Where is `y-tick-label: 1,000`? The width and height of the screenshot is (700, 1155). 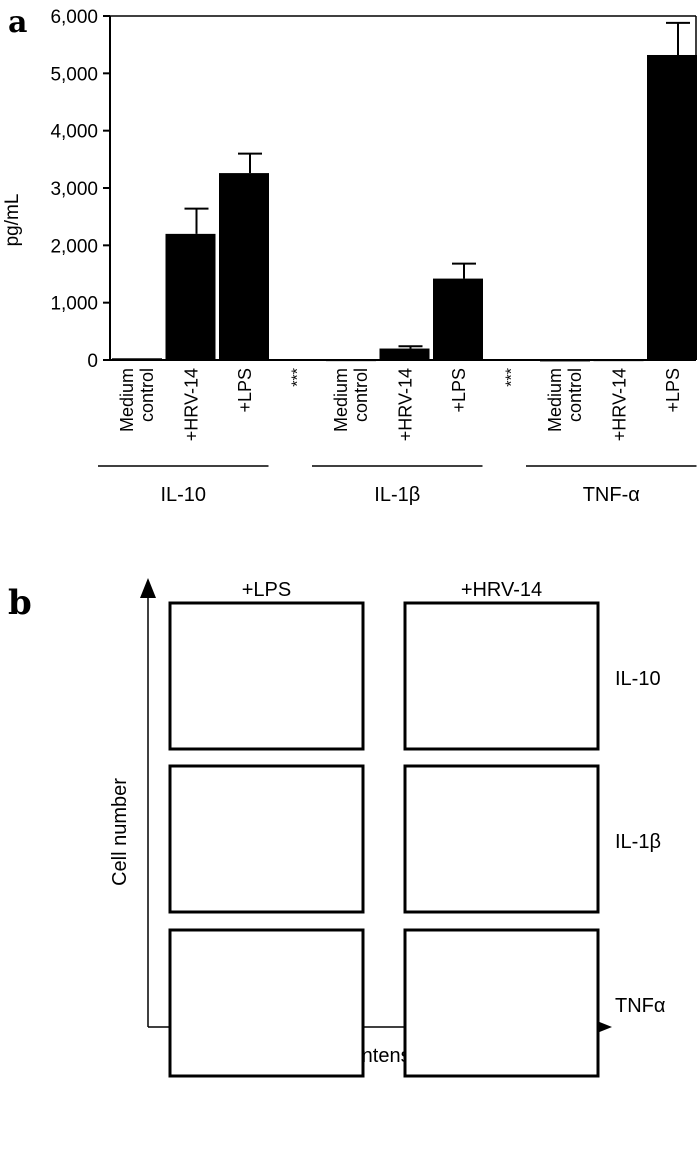
y-tick-label: 1,000 is located at coordinates (74, 304).